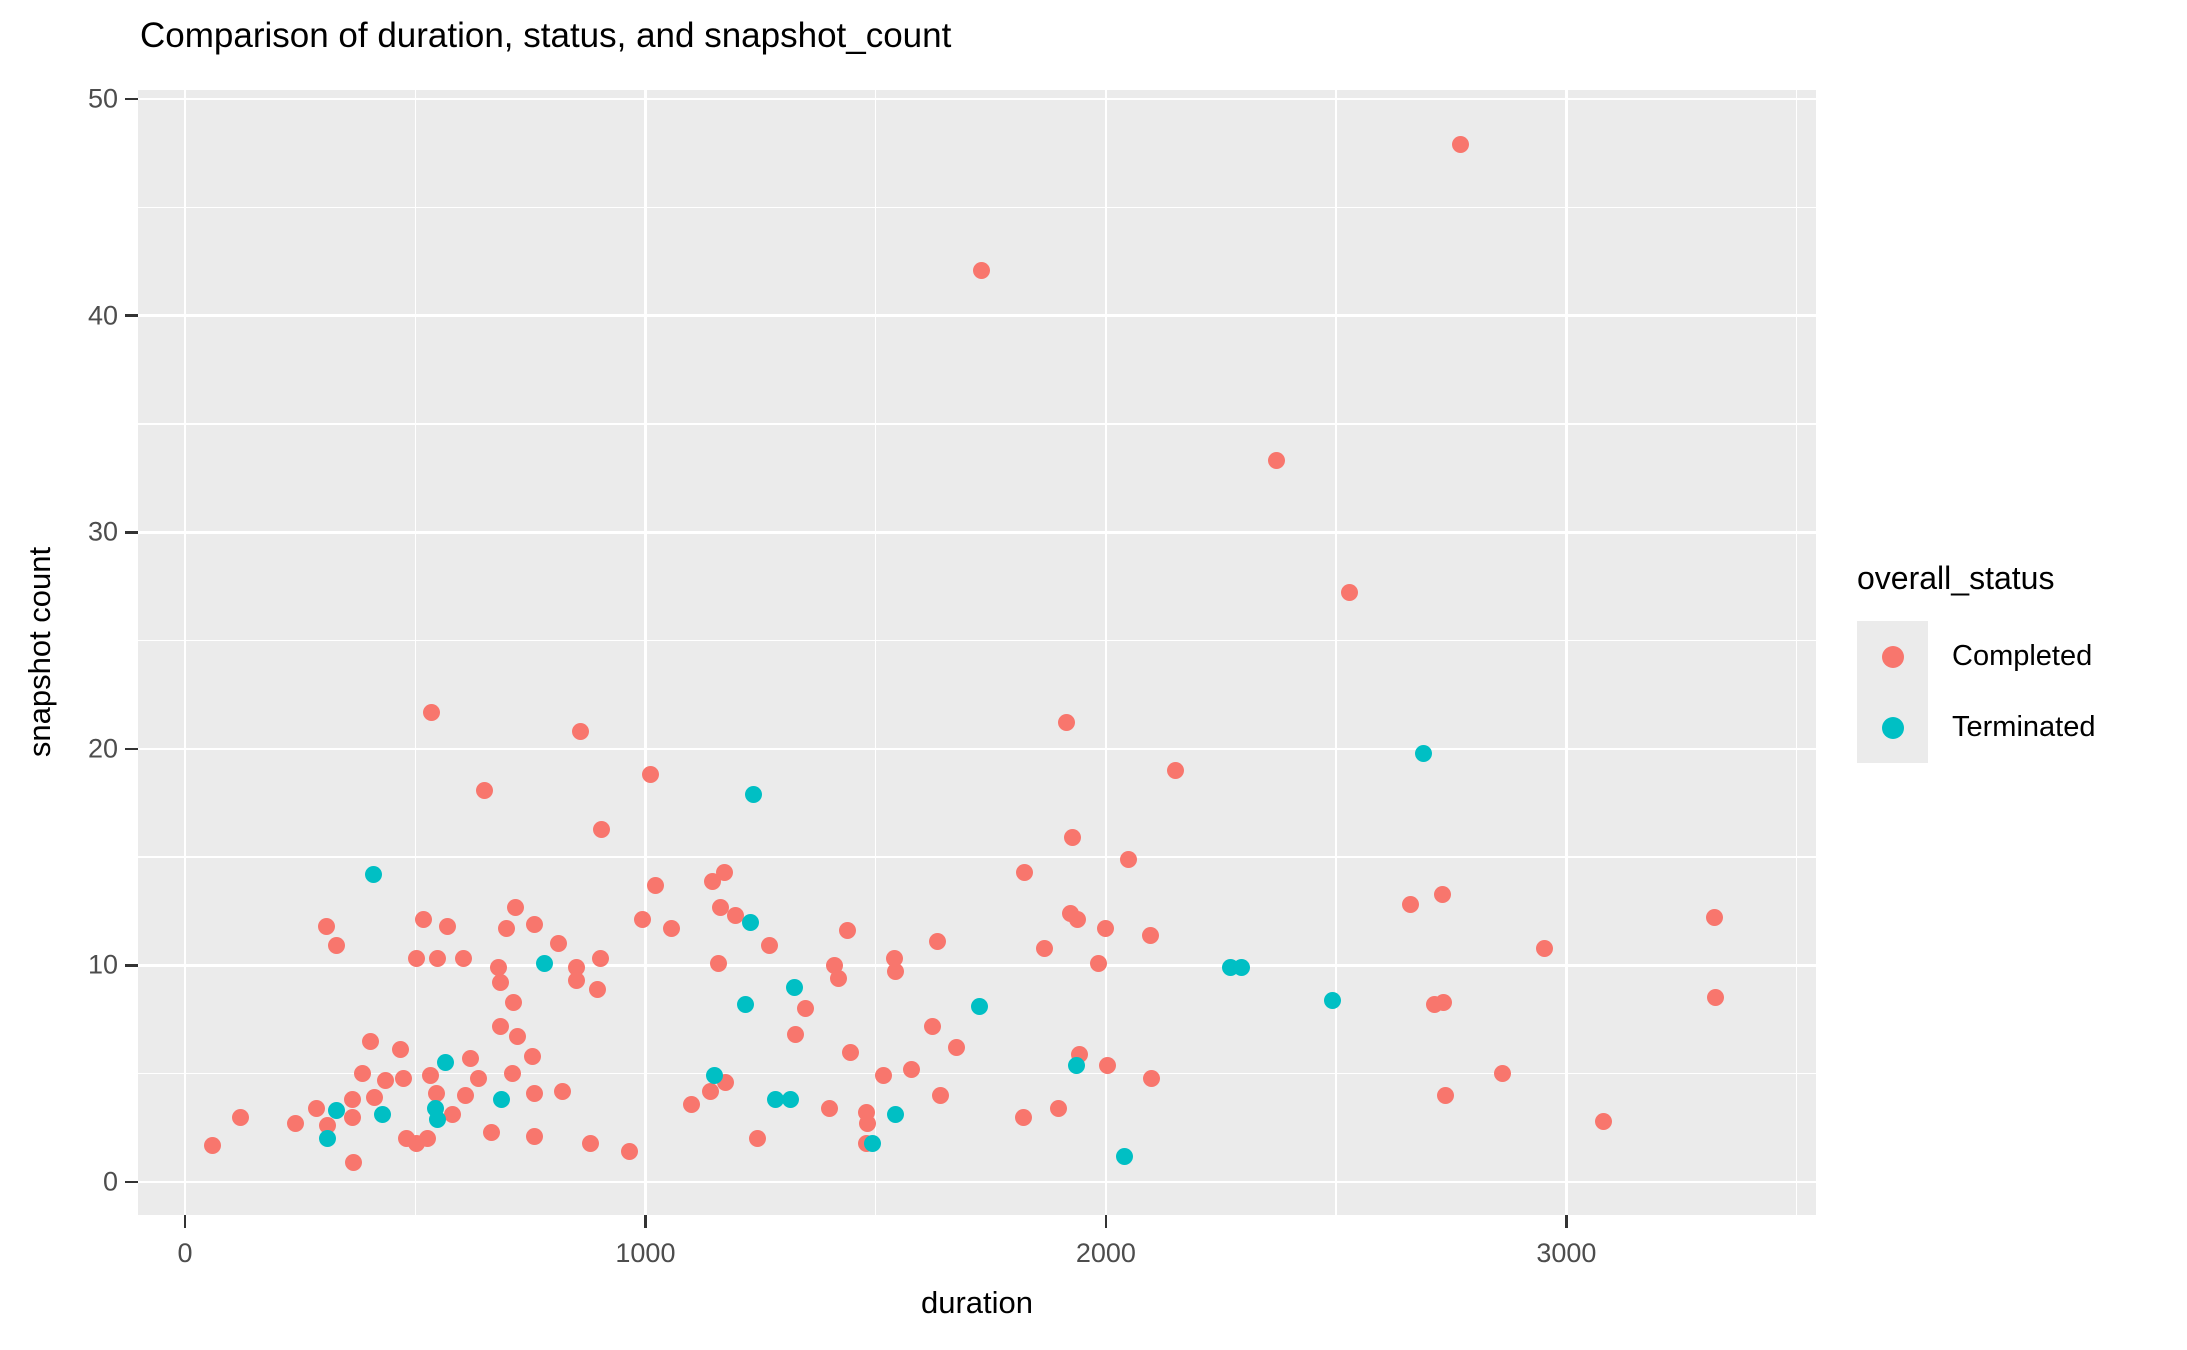 The image size is (2187, 1350). What do you see at coordinates (645, 1253) in the screenshot?
I see `x-tick-label: 1000` at bounding box center [645, 1253].